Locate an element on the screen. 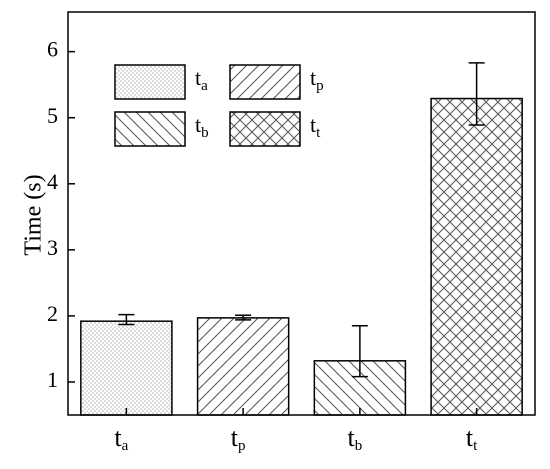 This screenshot has width=550, height=469. legend-label: ta is located at coordinates (201, 79).